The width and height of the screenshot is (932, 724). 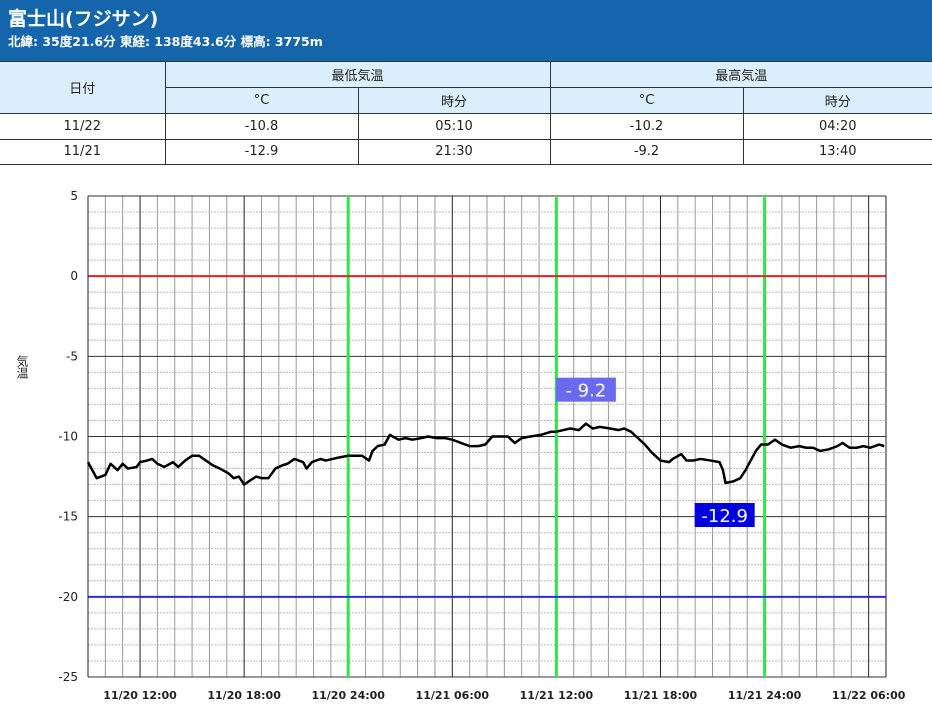 I want to click on max-annotation: - 9.2, so click(x=585, y=391).